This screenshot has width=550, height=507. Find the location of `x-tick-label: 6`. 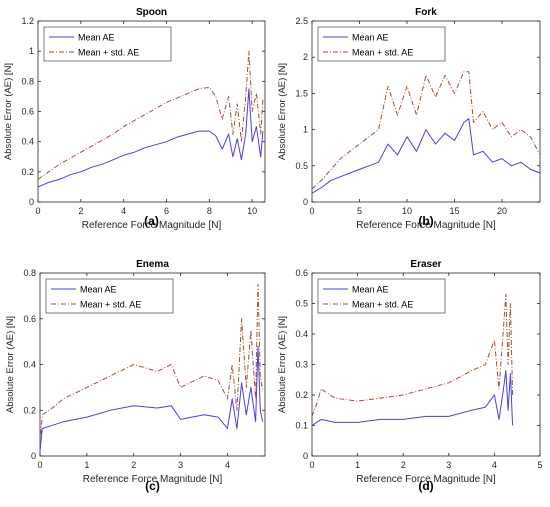

x-tick-label: 6 is located at coordinates (166, 211).